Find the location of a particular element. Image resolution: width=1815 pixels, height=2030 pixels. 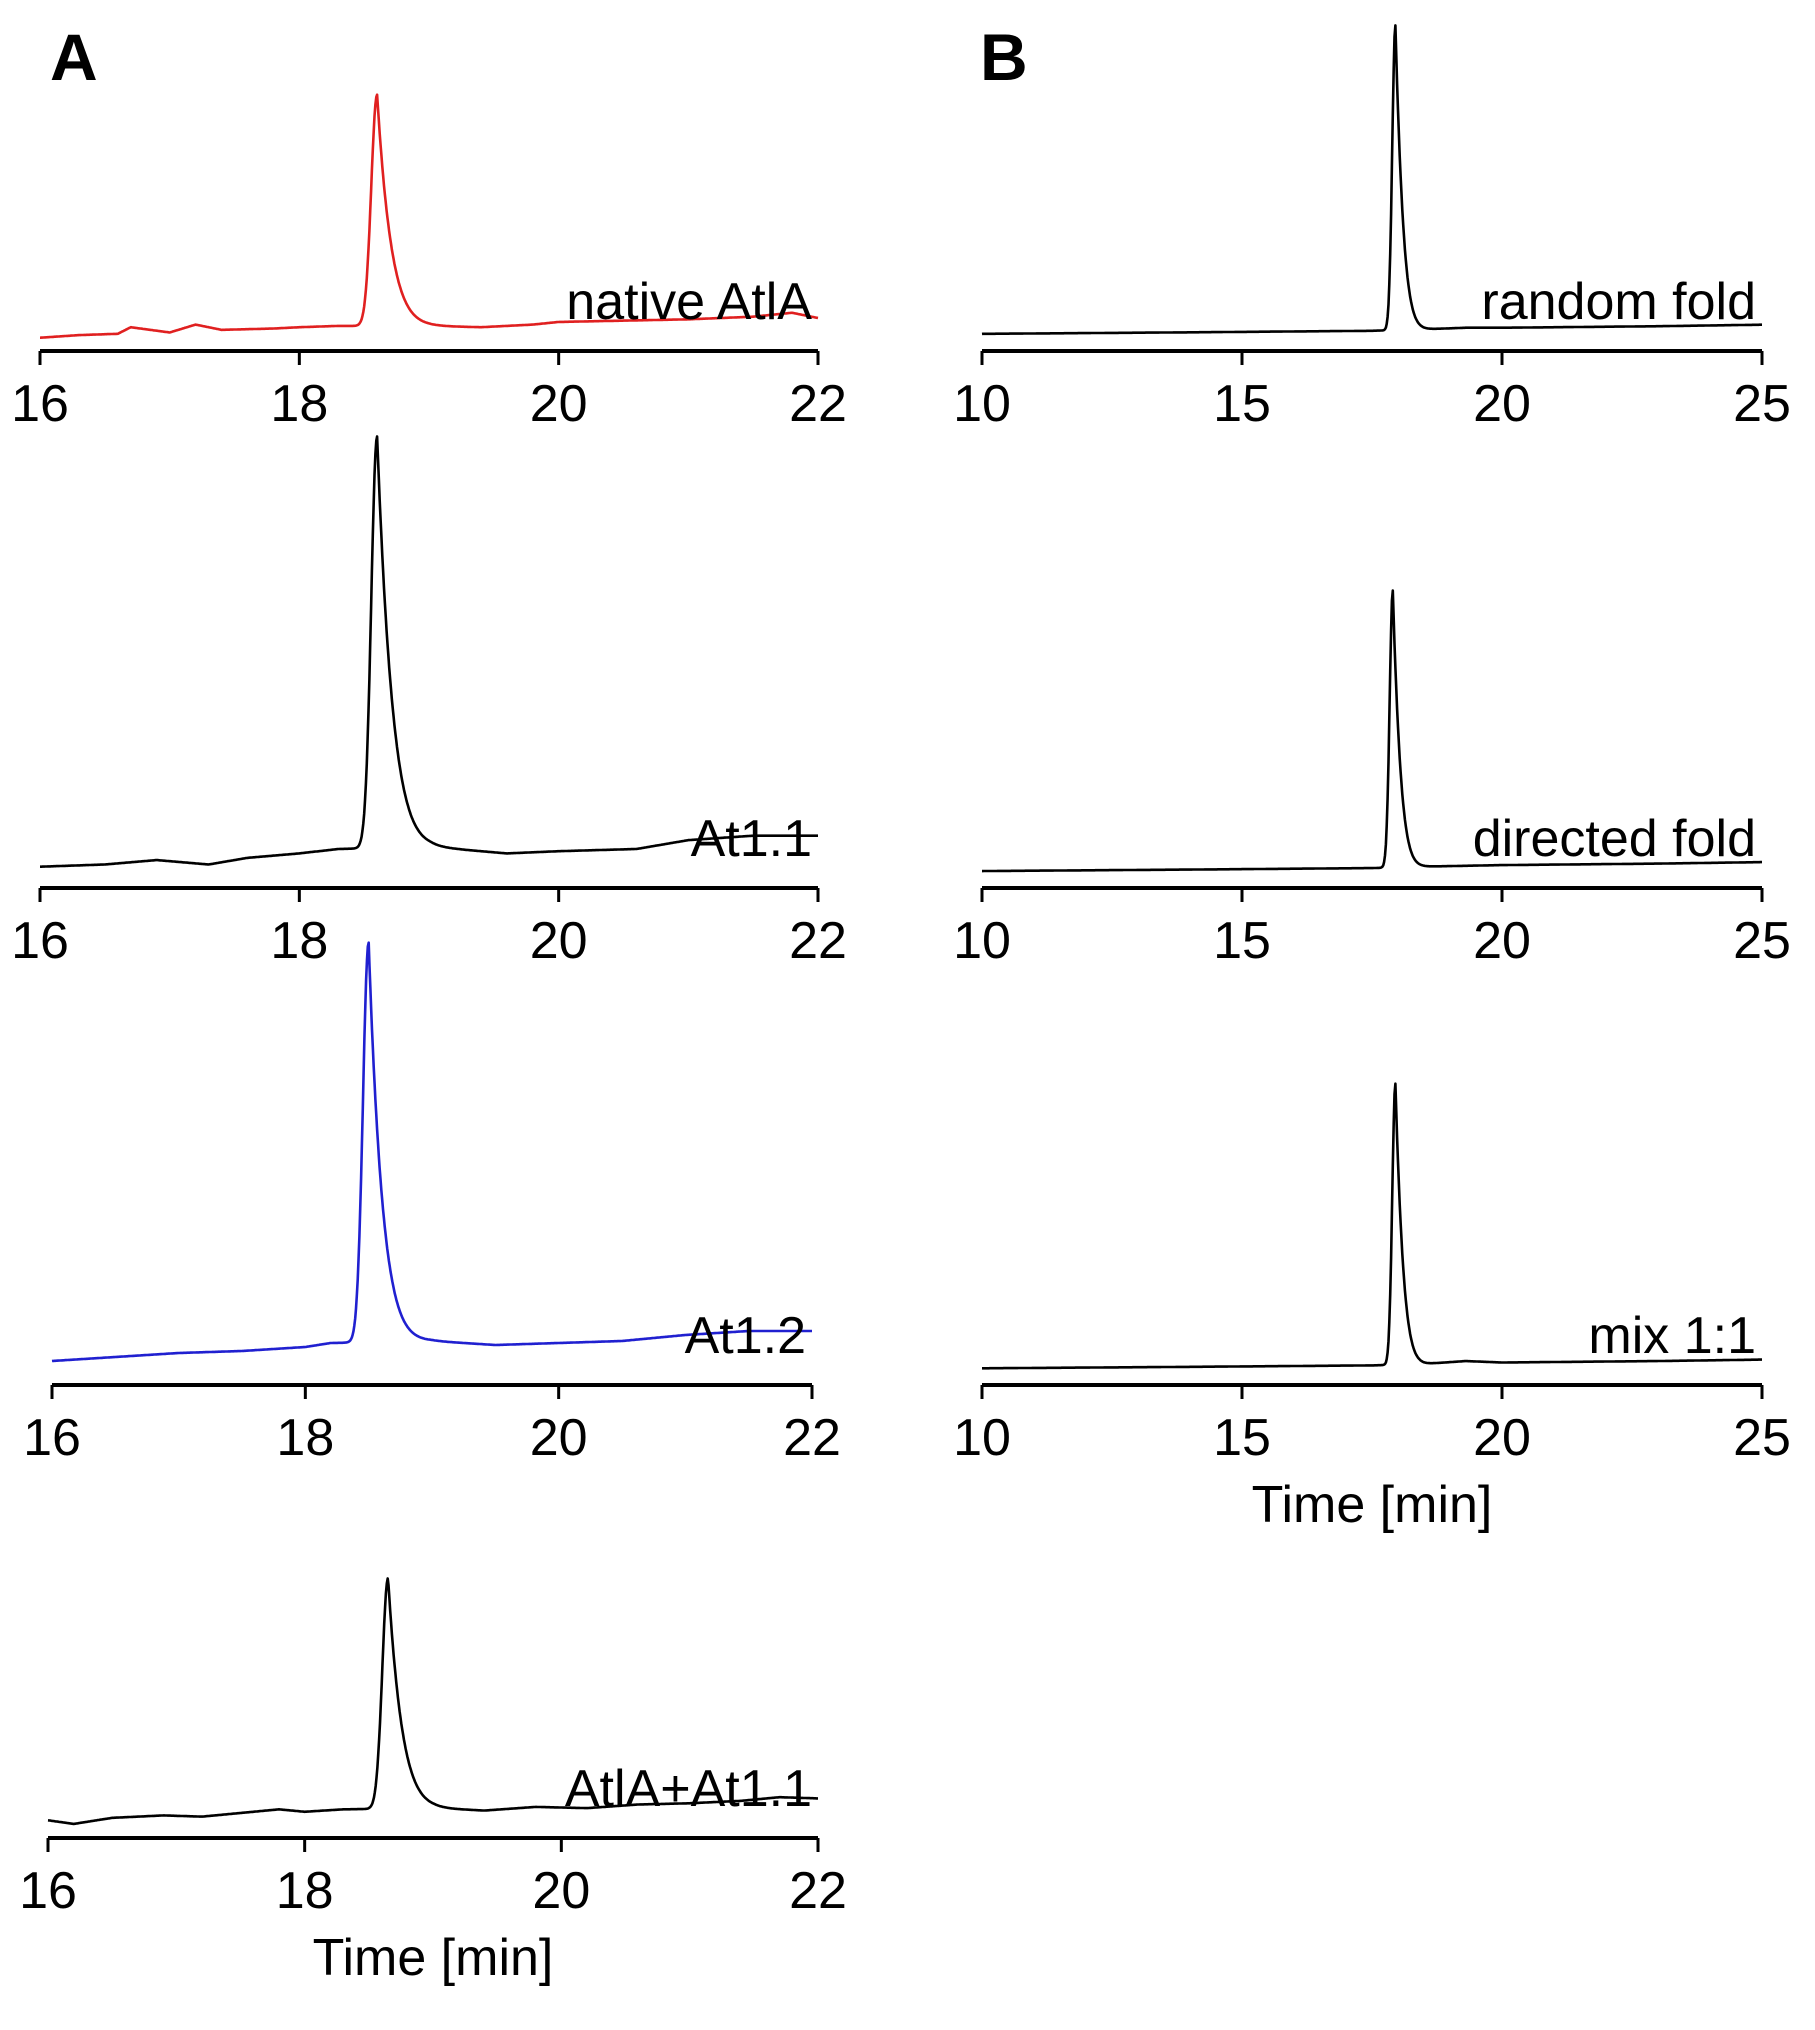

trace-label: AtlA+At1.1 is located at coordinates (688, 1789).